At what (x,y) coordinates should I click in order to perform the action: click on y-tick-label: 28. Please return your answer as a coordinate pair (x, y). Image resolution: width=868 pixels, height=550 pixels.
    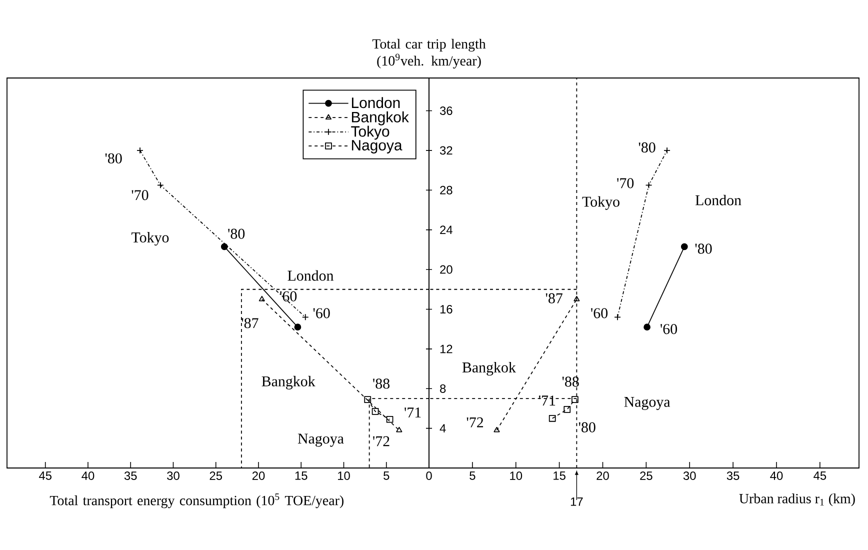
    Looking at the image, I should click on (446, 190).